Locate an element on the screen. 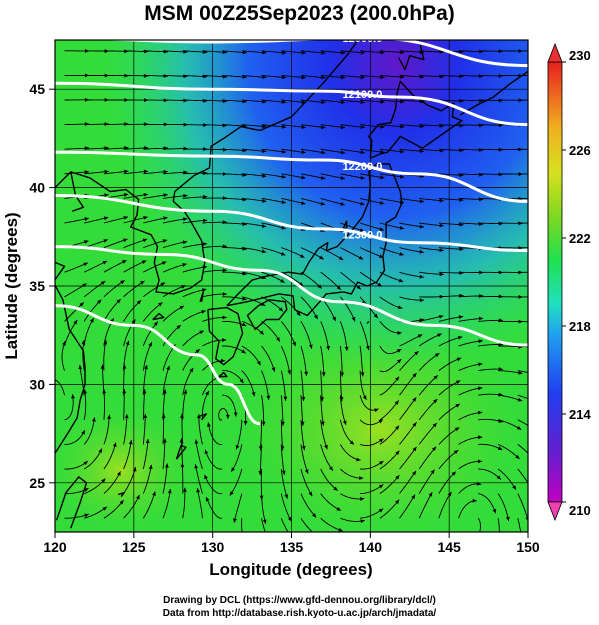 This screenshot has width=599, height=625. contour-label: 12100.0 is located at coordinates (363, 95).